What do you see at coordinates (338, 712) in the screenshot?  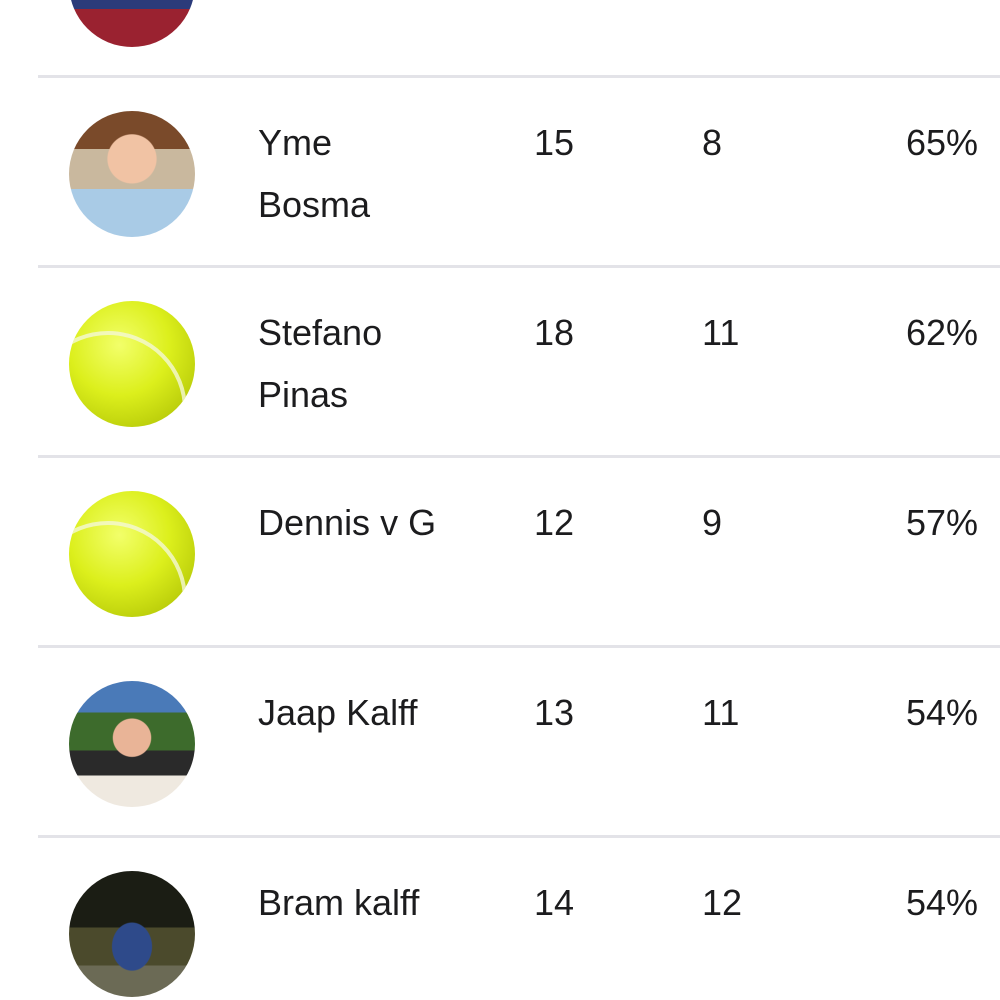 I see `name-line: Jaap Kalff` at bounding box center [338, 712].